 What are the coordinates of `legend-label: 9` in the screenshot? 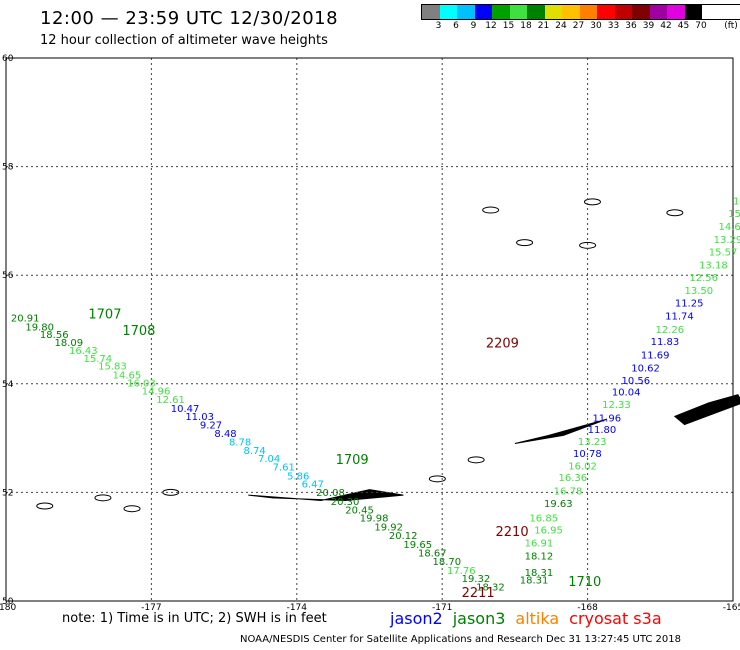 It's located at (473, 26).